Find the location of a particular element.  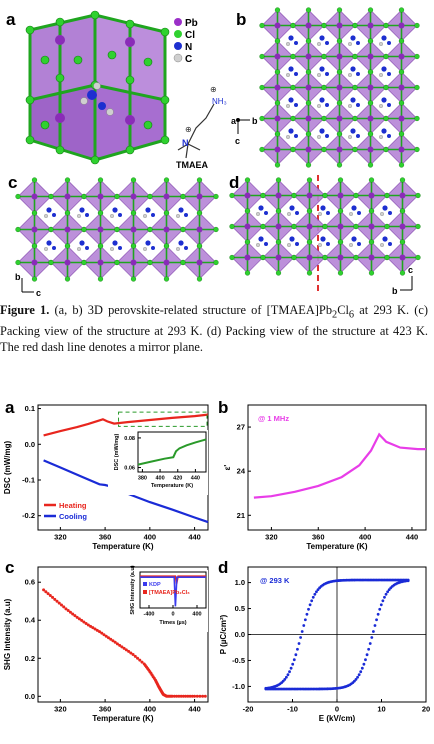

y-tick-label: -1.0 is located at coordinates (238, 686).